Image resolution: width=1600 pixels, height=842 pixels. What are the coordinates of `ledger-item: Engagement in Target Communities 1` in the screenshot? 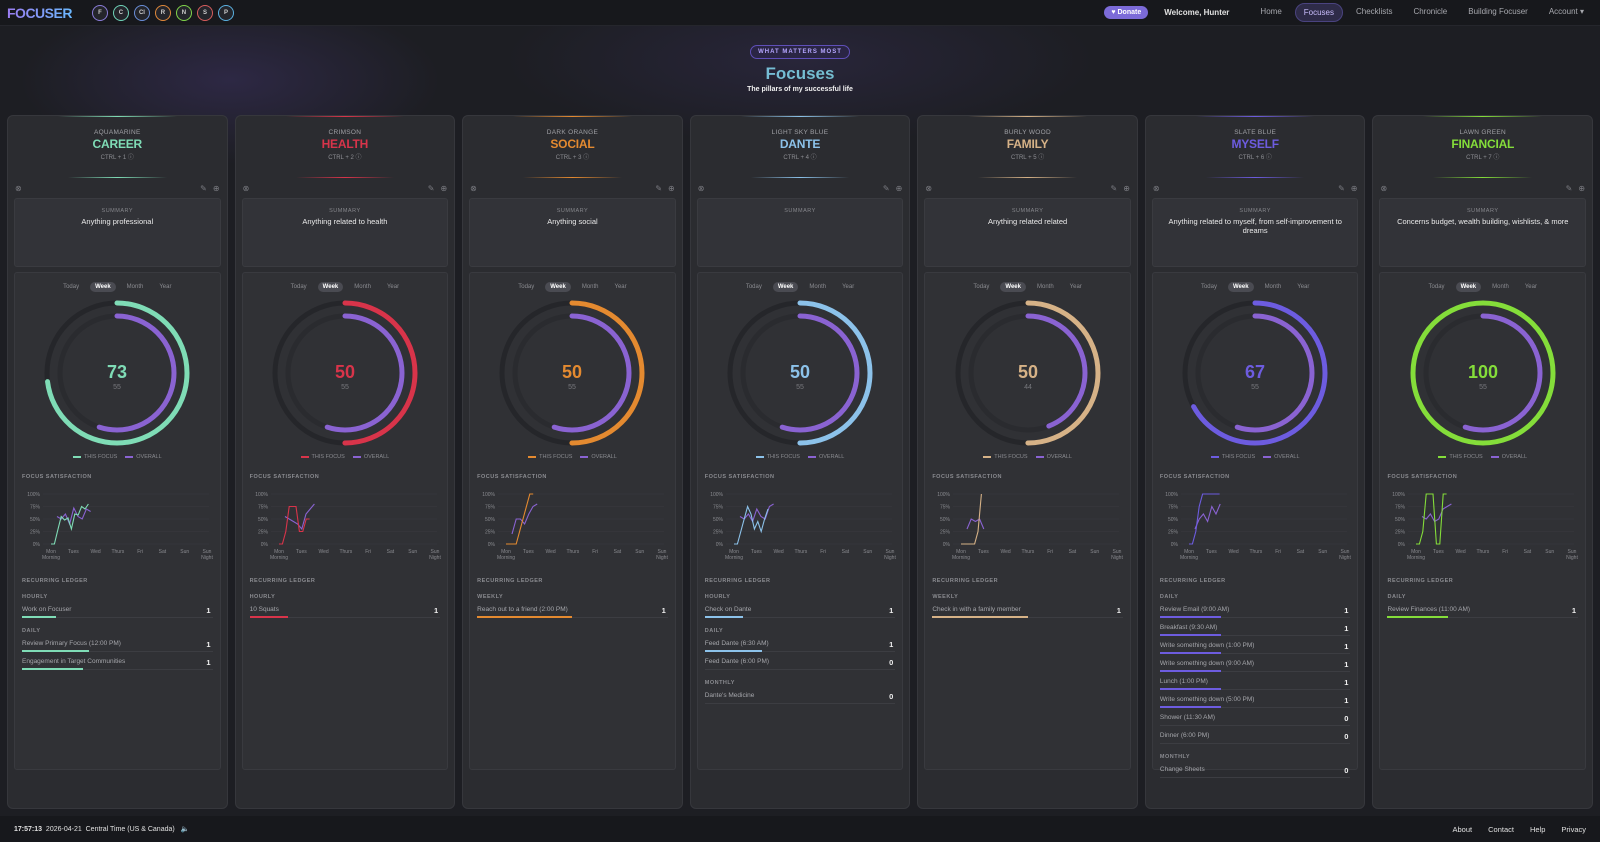 It's located at (117, 662).